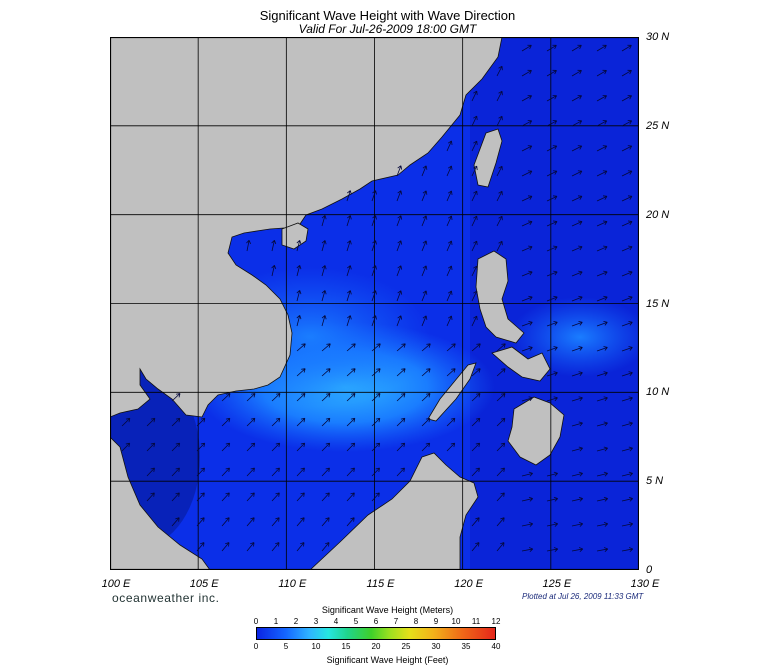 The image size is (775, 665). What do you see at coordinates (658, 303) in the screenshot?
I see `latitude-label: 15 N` at bounding box center [658, 303].